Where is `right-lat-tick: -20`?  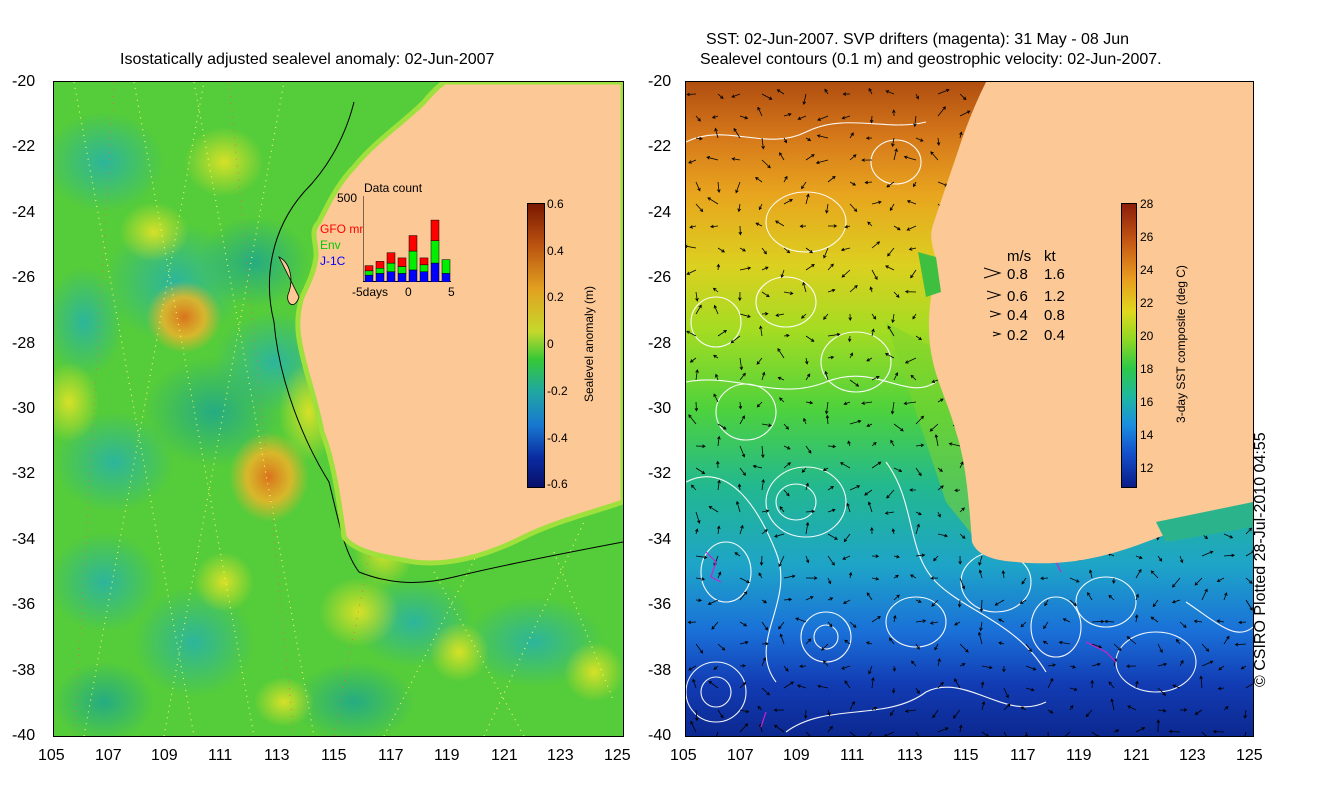
right-lat-tick: -20 is located at coordinates (660, 81).